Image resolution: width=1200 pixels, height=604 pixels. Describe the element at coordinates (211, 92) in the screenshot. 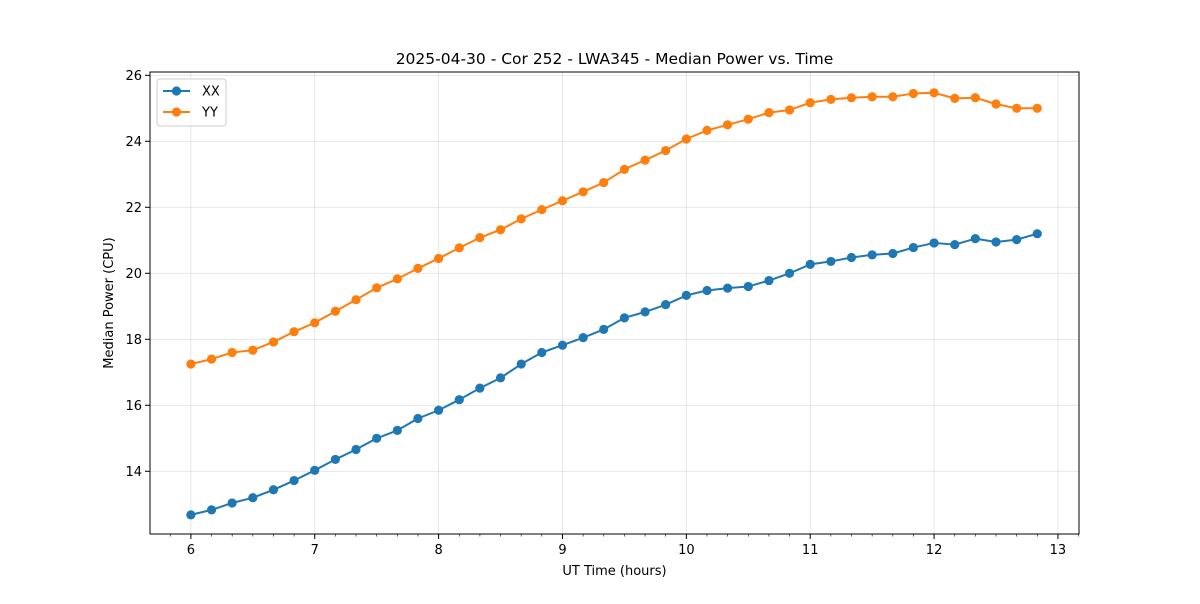

I see `legend-label-xx: XX` at that location.